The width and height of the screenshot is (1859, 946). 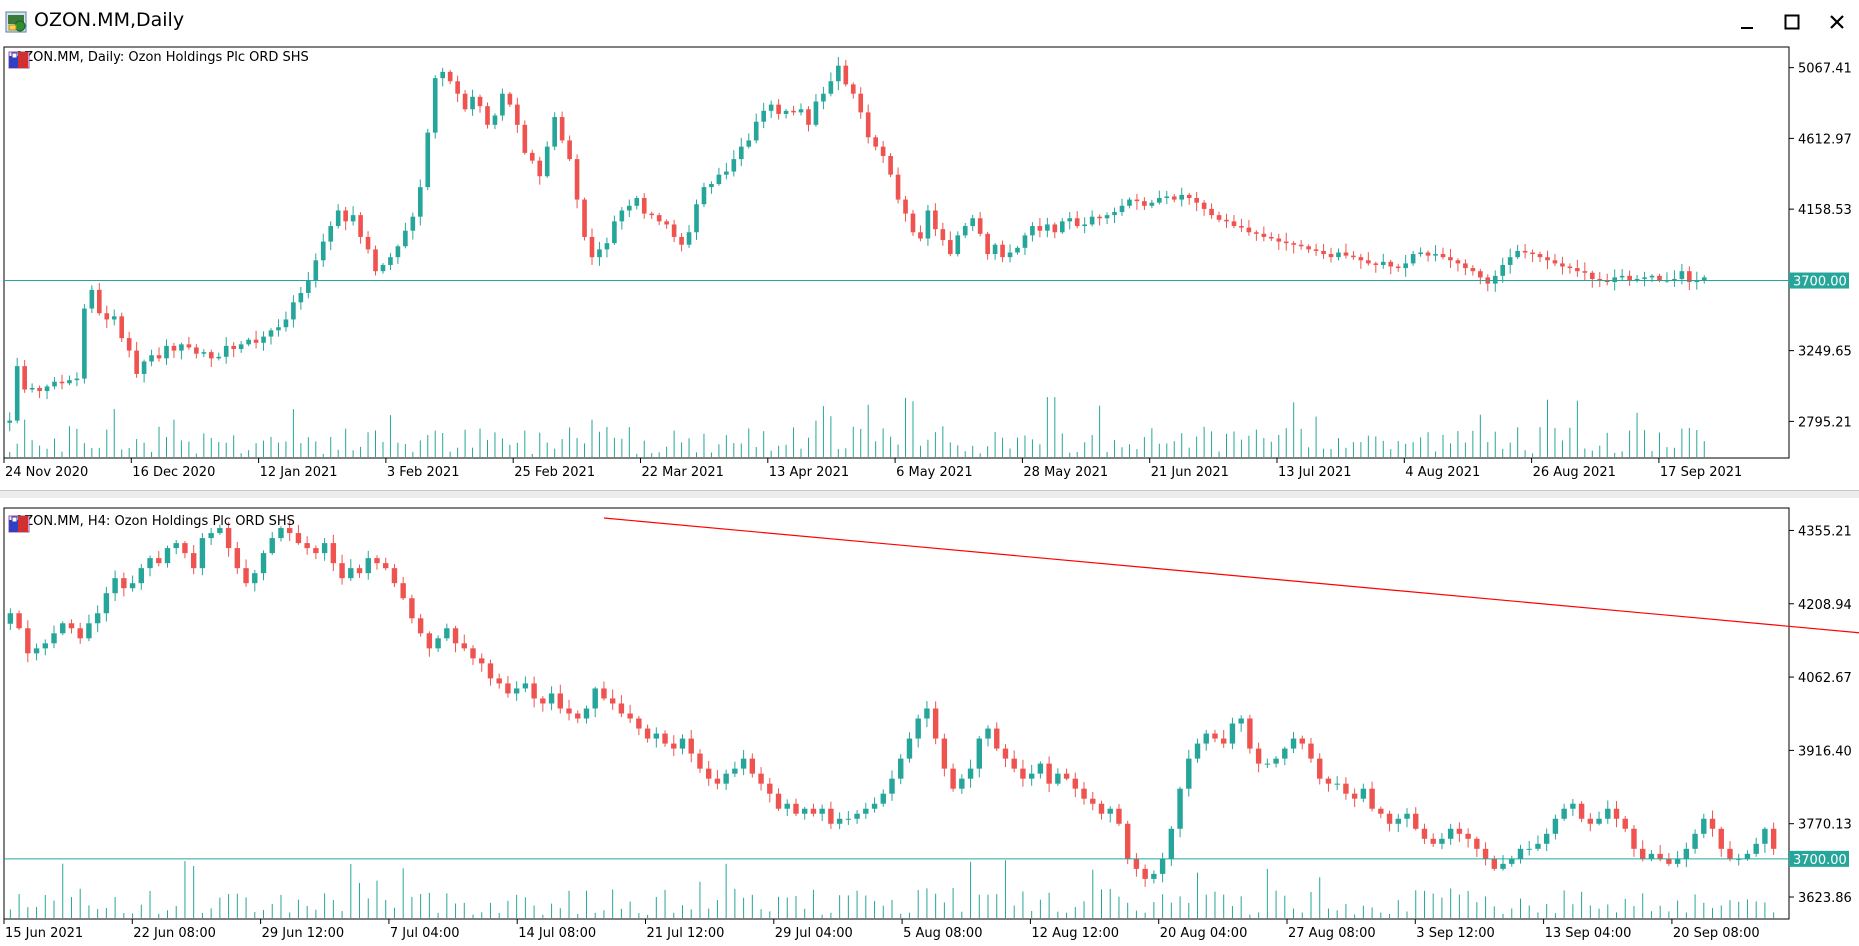 What do you see at coordinates (44, 933) in the screenshot?
I see `time-tick-label: 15 Jun 2021` at bounding box center [44, 933].